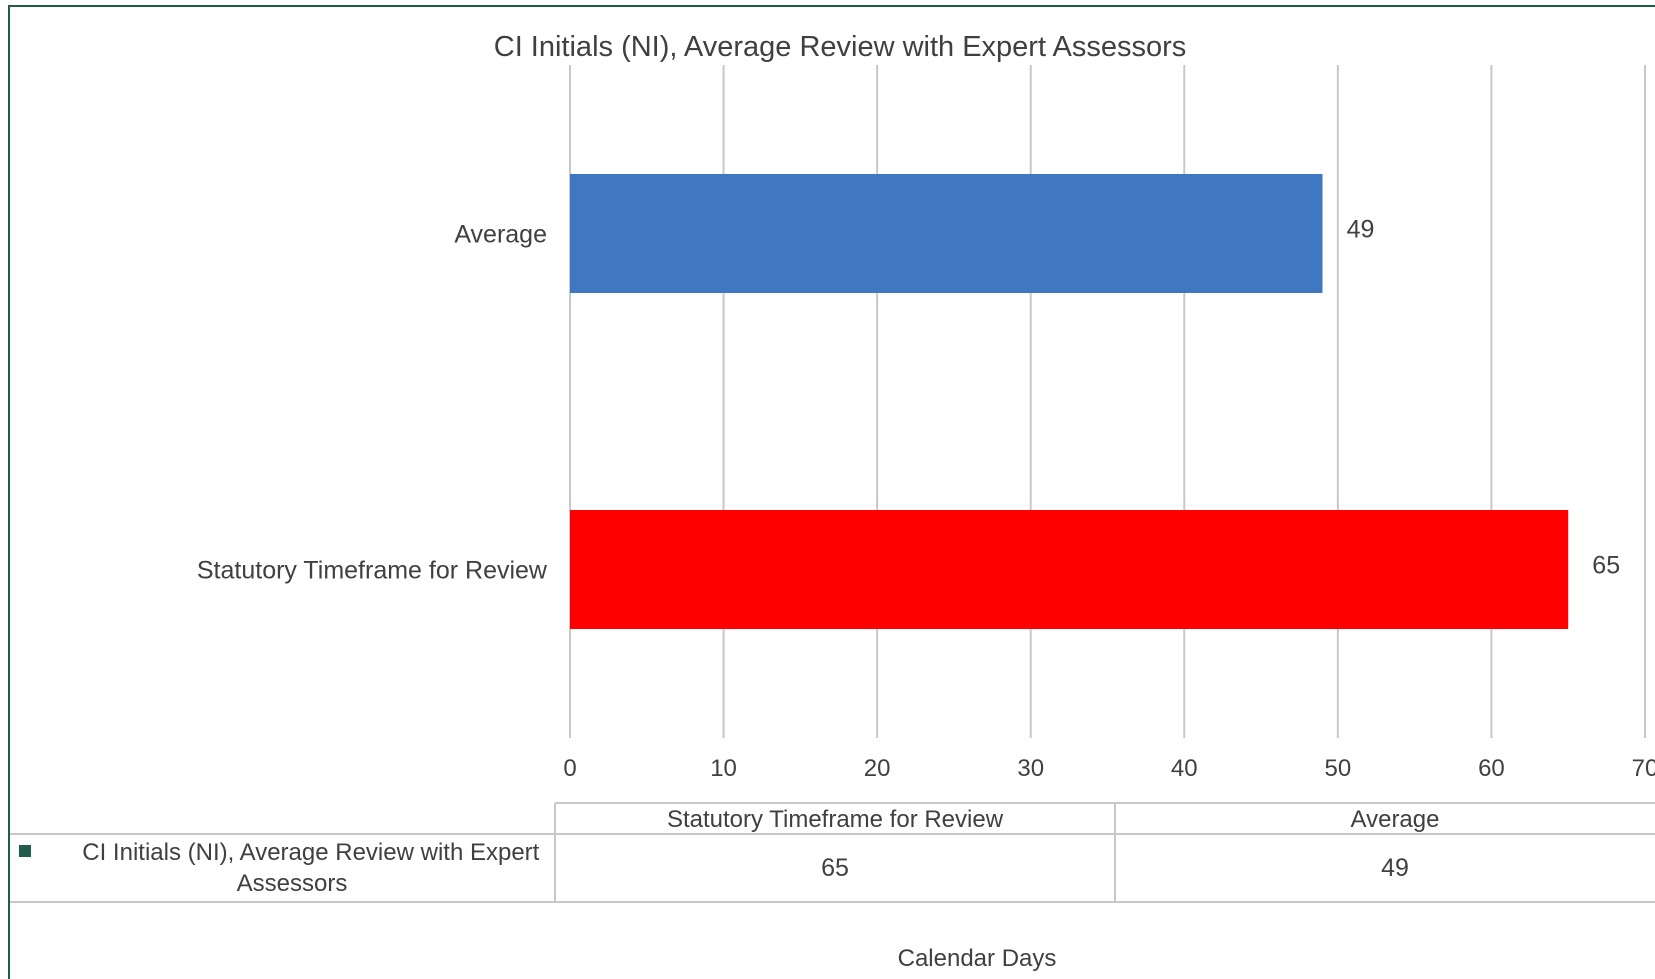 The image size is (1655, 979). I want to click on x-tick-label: 60, so click(1491, 768).